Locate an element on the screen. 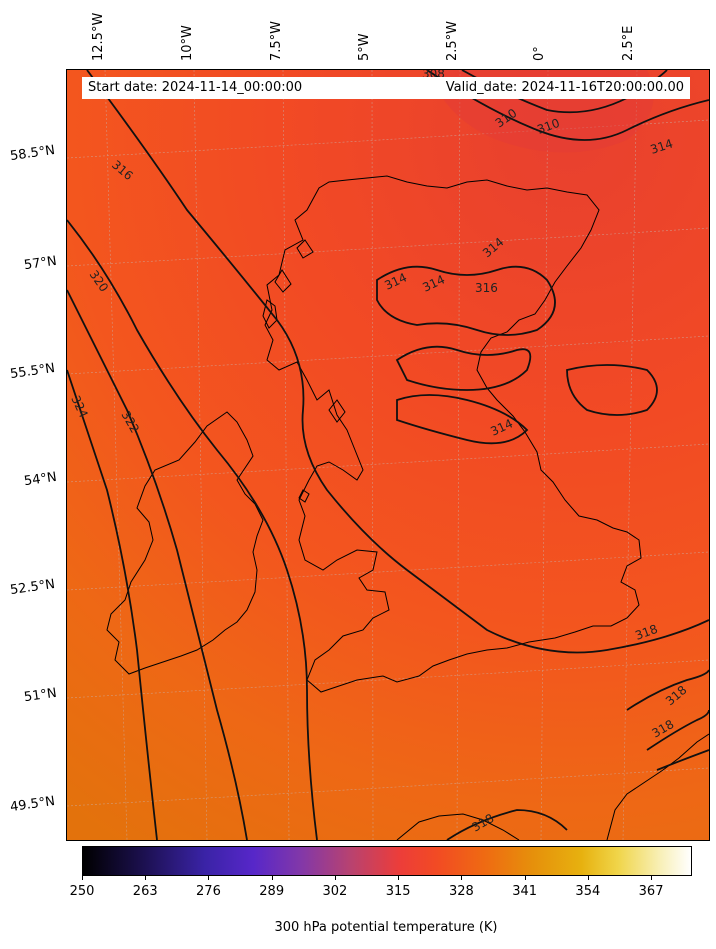 This screenshot has height=949, width=716. valid-date-label: Valid_date: 2024-11-16T20:00:00.00 is located at coordinates (564, 87).